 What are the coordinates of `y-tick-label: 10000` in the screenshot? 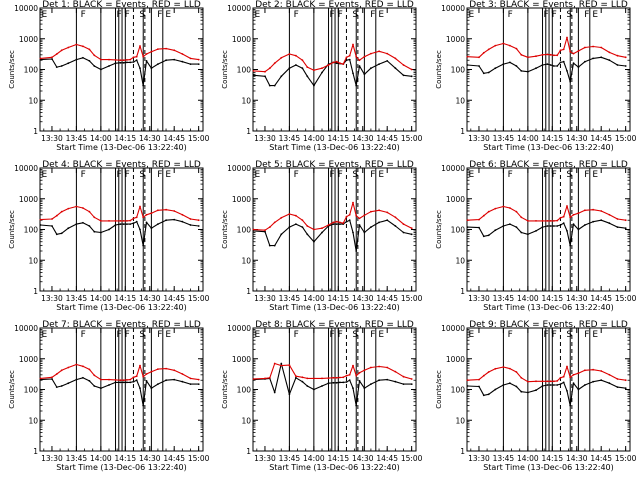 It's located at (239, 8).